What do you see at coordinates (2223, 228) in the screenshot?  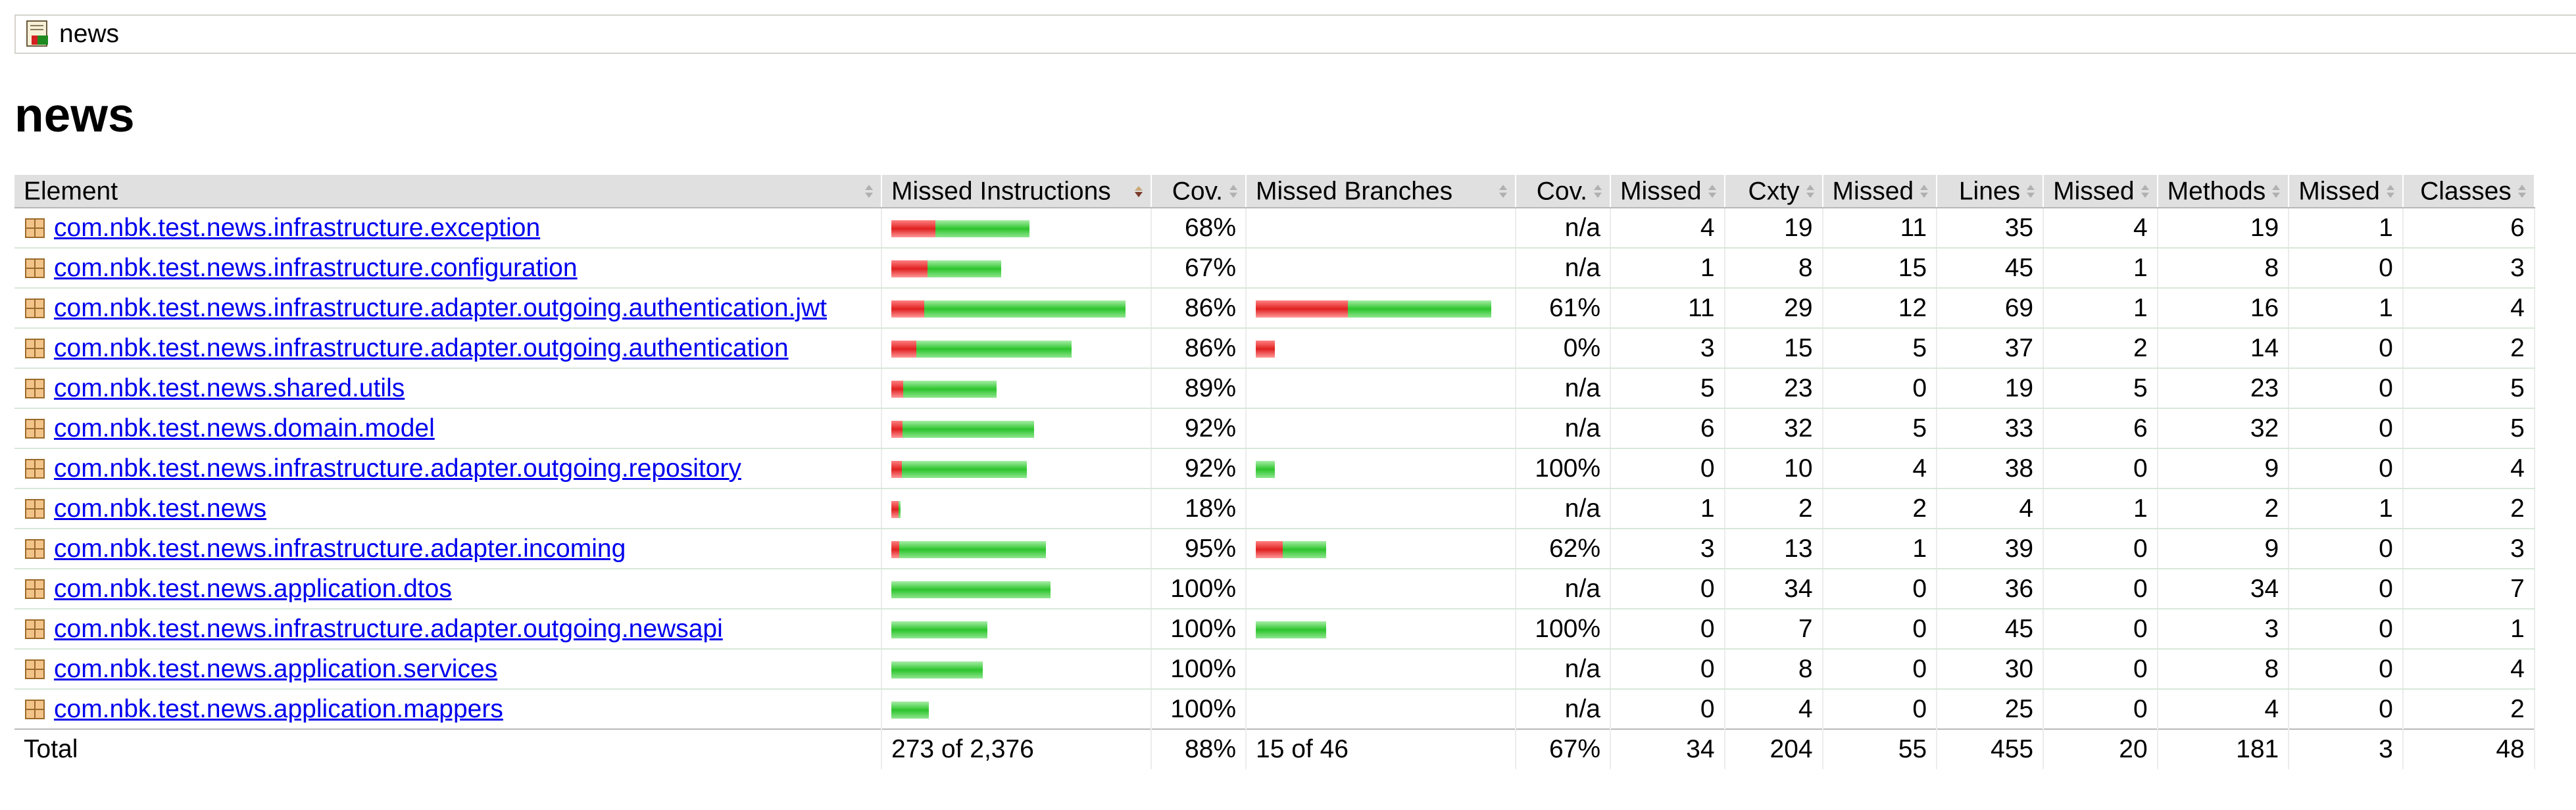 I see `methods: 19` at bounding box center [2223, 228].